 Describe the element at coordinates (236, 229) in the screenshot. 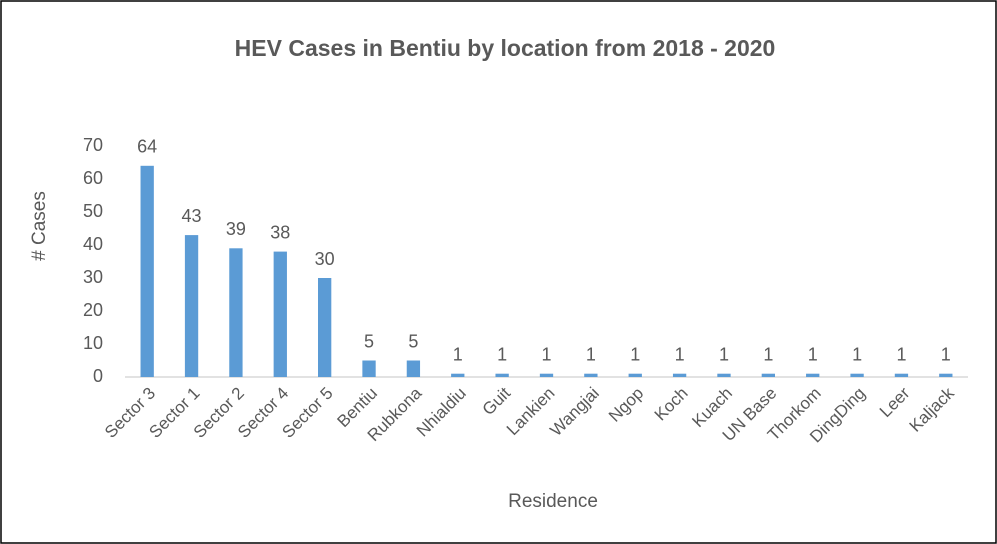

I see `data-label: 39` at that location.